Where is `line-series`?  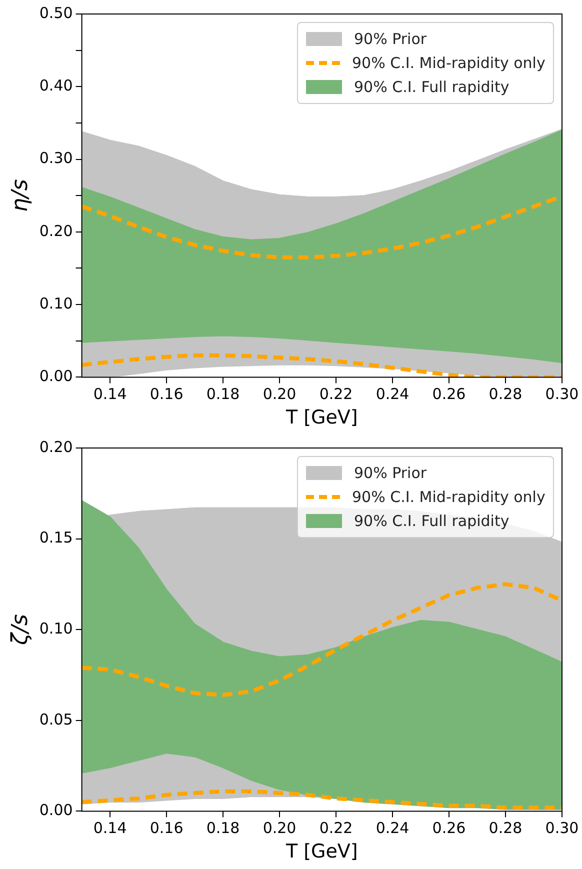
line-series is located at coordinates (322, 227).